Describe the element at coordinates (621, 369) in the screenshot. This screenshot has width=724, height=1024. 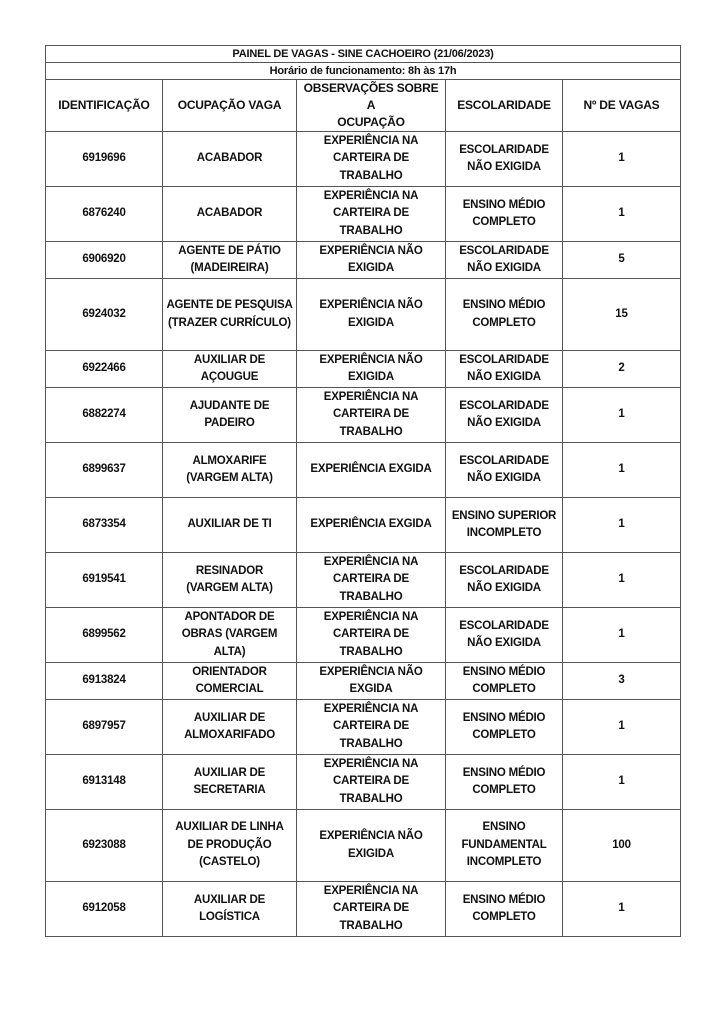
I see `cell-vacancies: 2` at that location.